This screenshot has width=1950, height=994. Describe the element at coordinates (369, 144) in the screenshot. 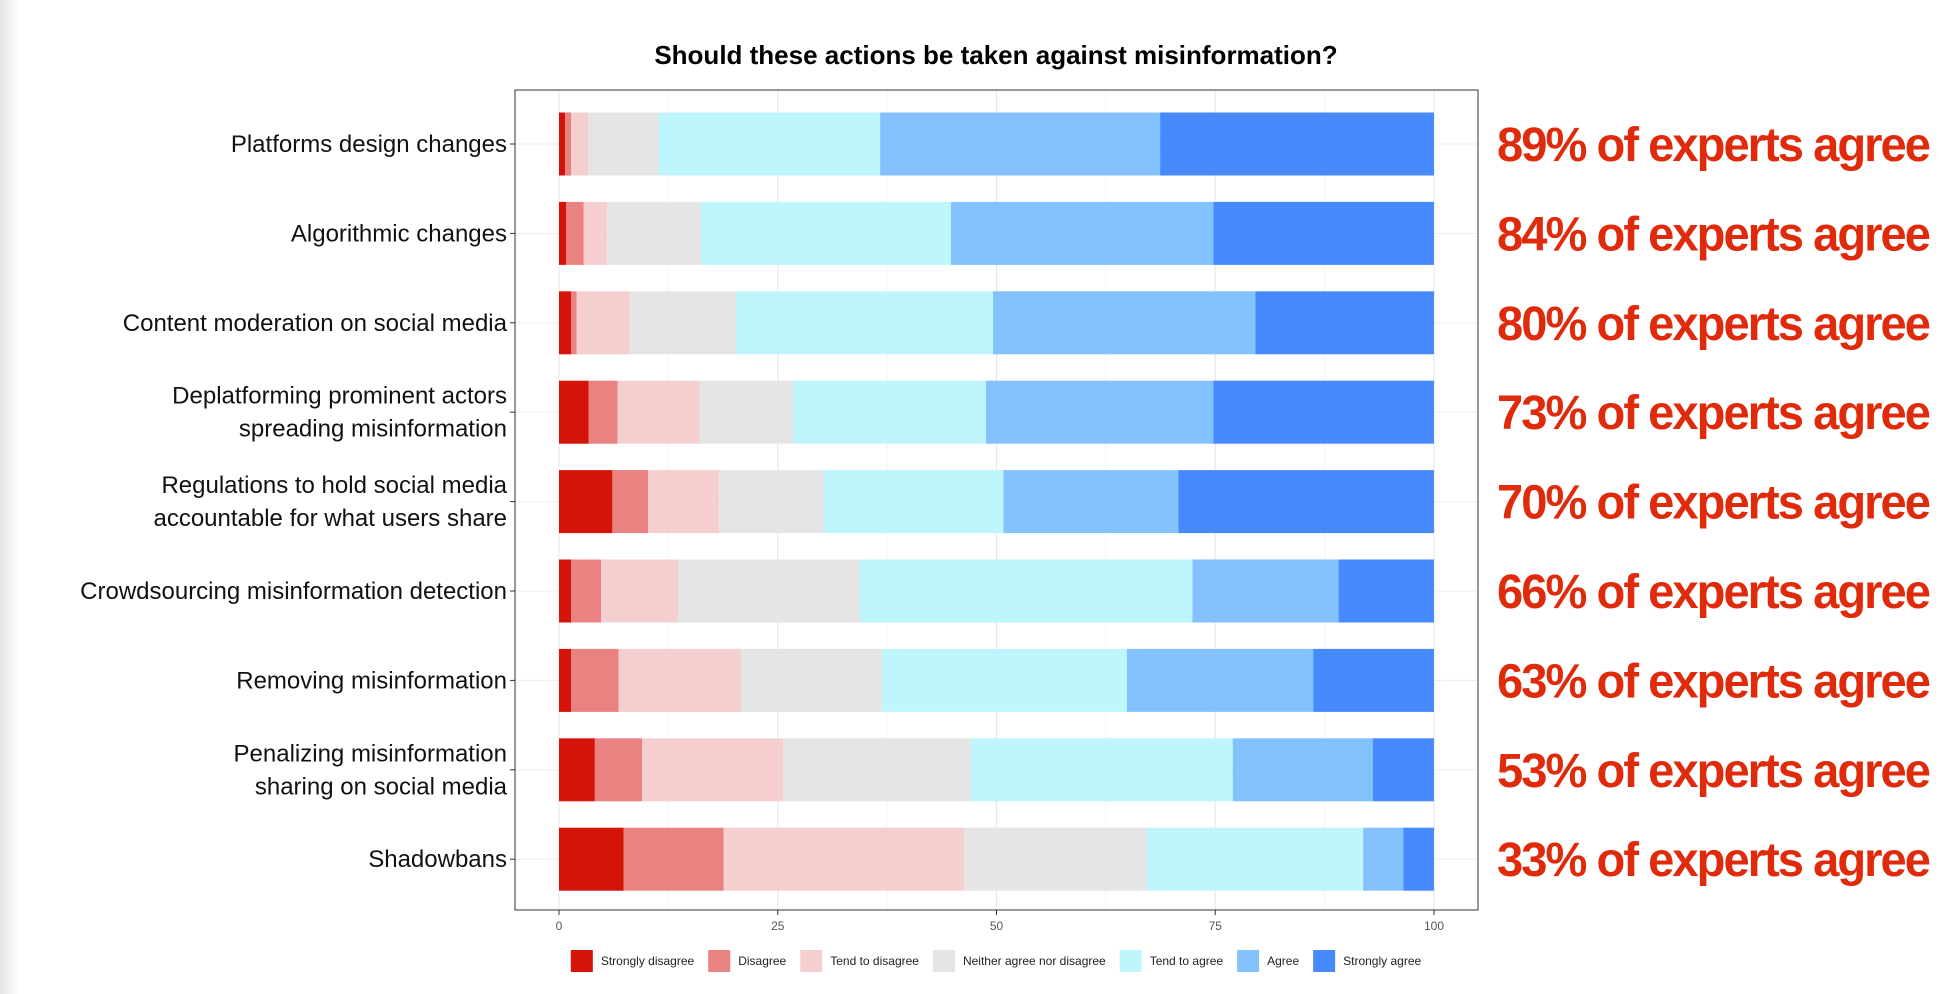

I see `category-label: Platforms design changes` at that location.